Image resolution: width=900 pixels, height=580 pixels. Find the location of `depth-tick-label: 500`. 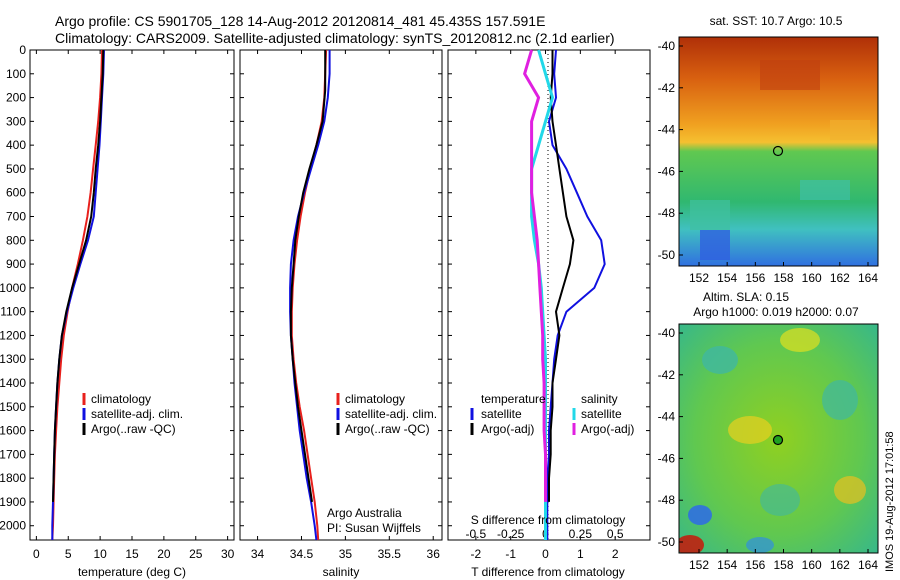

depth-tick-label: 500 is located at coordinates (16, 169).